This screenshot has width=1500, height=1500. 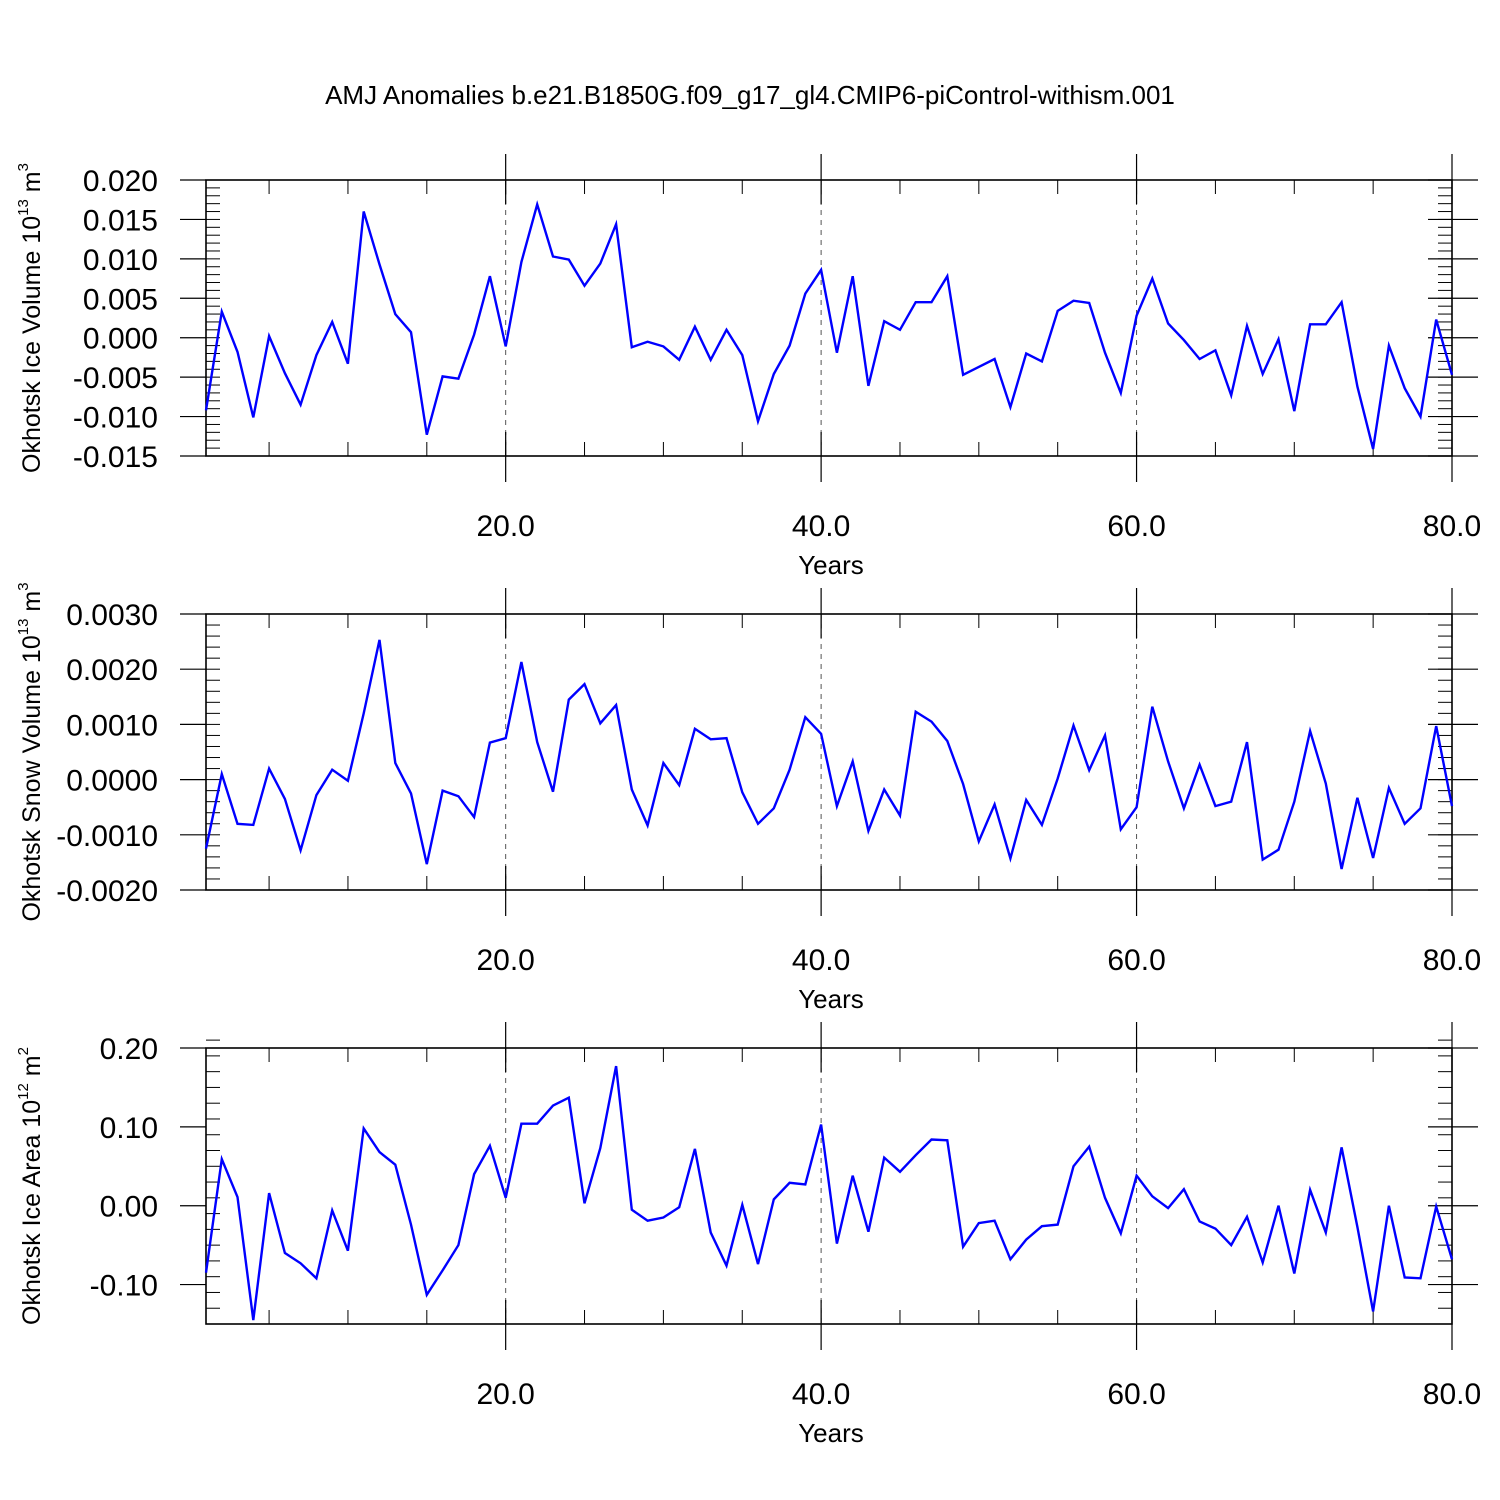 I want to click on y-axis-label-text: Okhotsk Ice Volume 10, so click(x=32, y=344).